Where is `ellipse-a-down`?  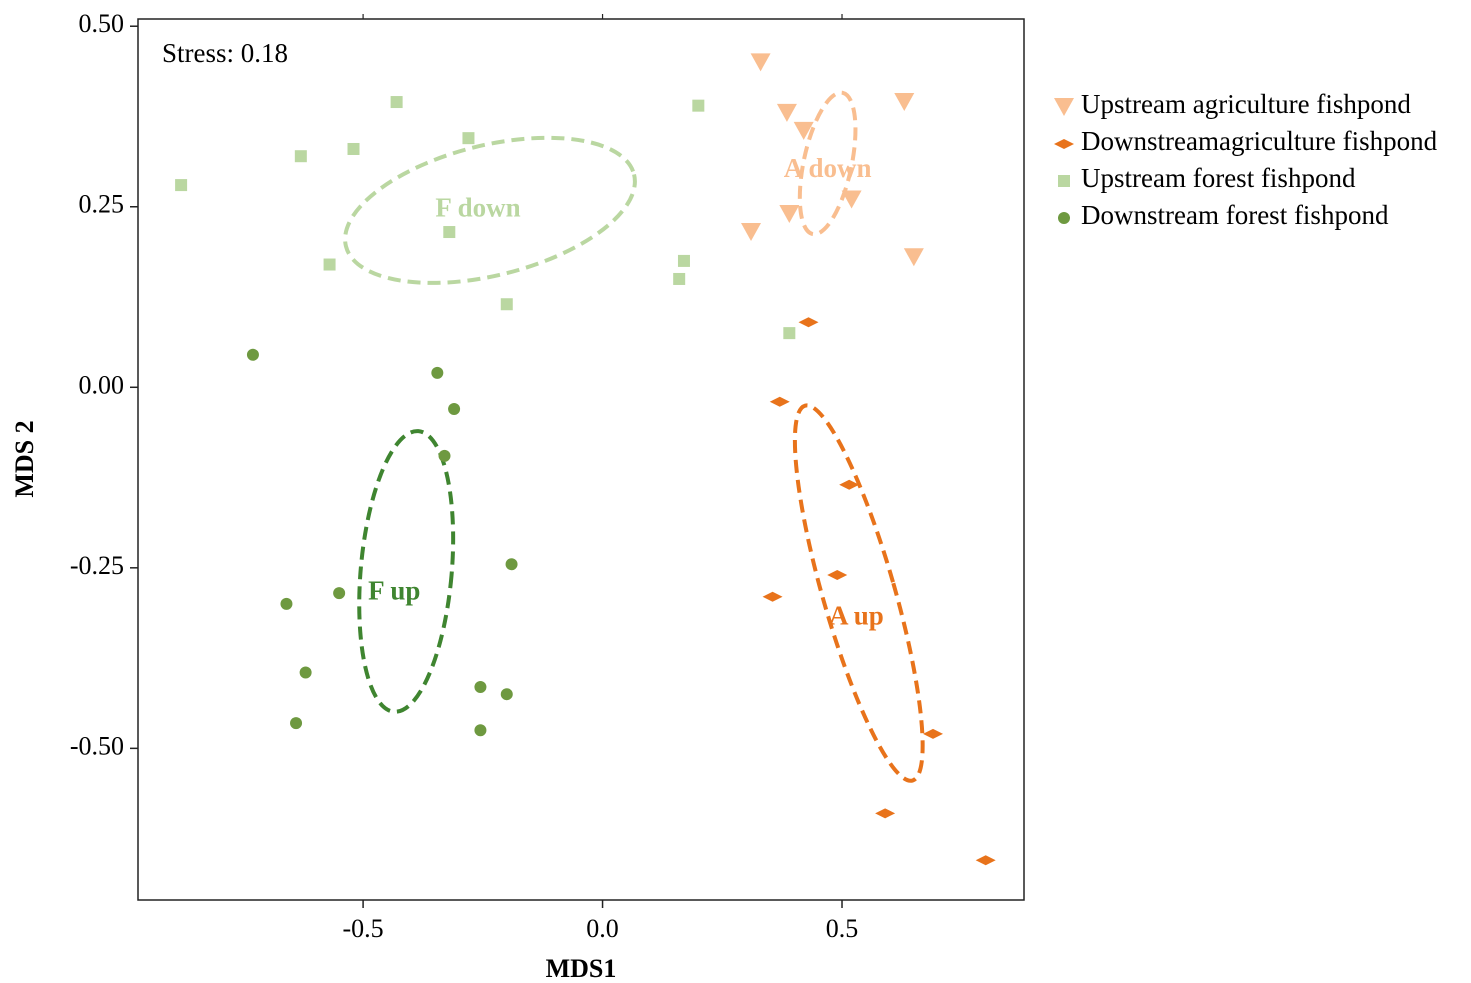
ellipse-a-down is located at coordinates (827, 163).